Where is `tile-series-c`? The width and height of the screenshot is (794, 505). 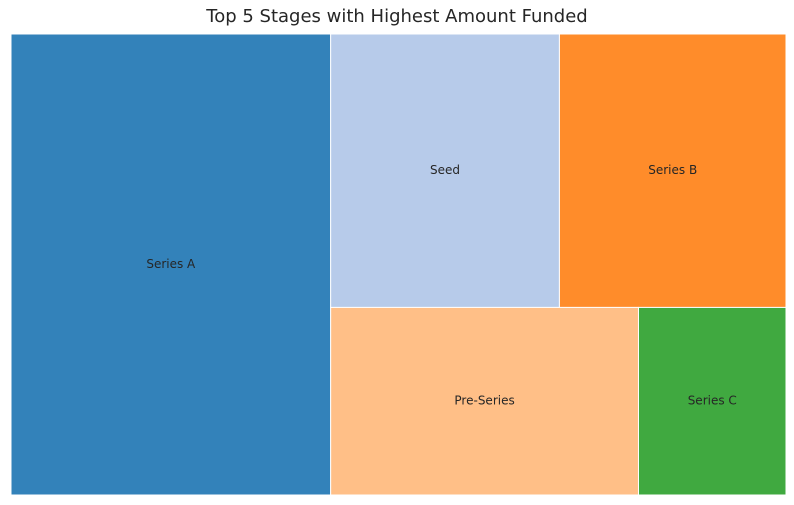
tile-series-c is located at coordinates (712, 401).